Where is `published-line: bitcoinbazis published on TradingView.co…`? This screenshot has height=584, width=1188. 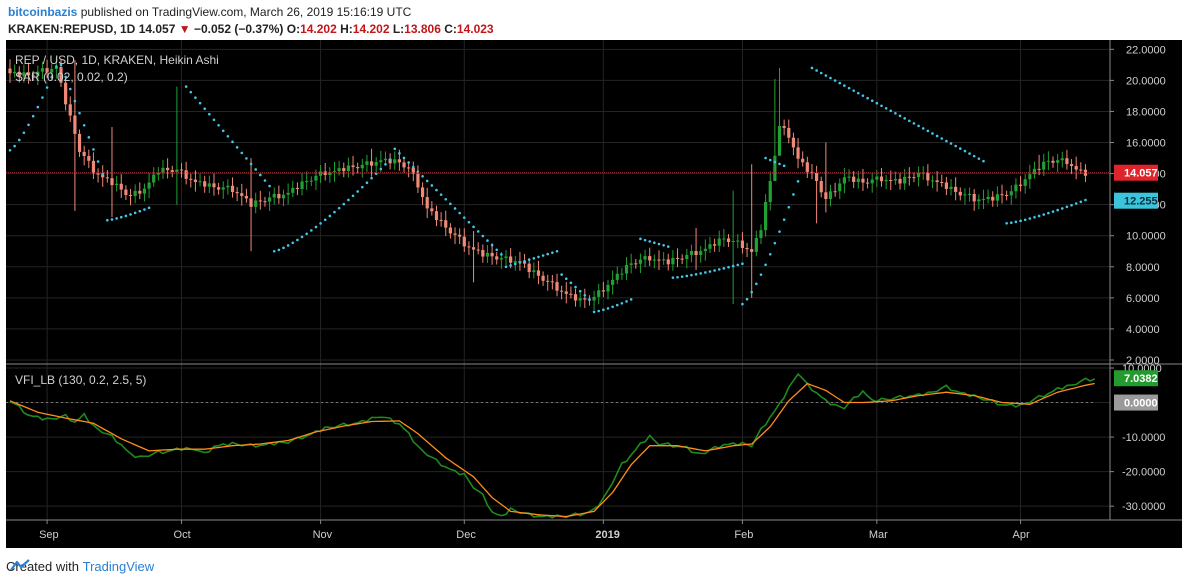 published-line: bitcoinbazis published on TradingView.co… is located at coordinates (209, 12).